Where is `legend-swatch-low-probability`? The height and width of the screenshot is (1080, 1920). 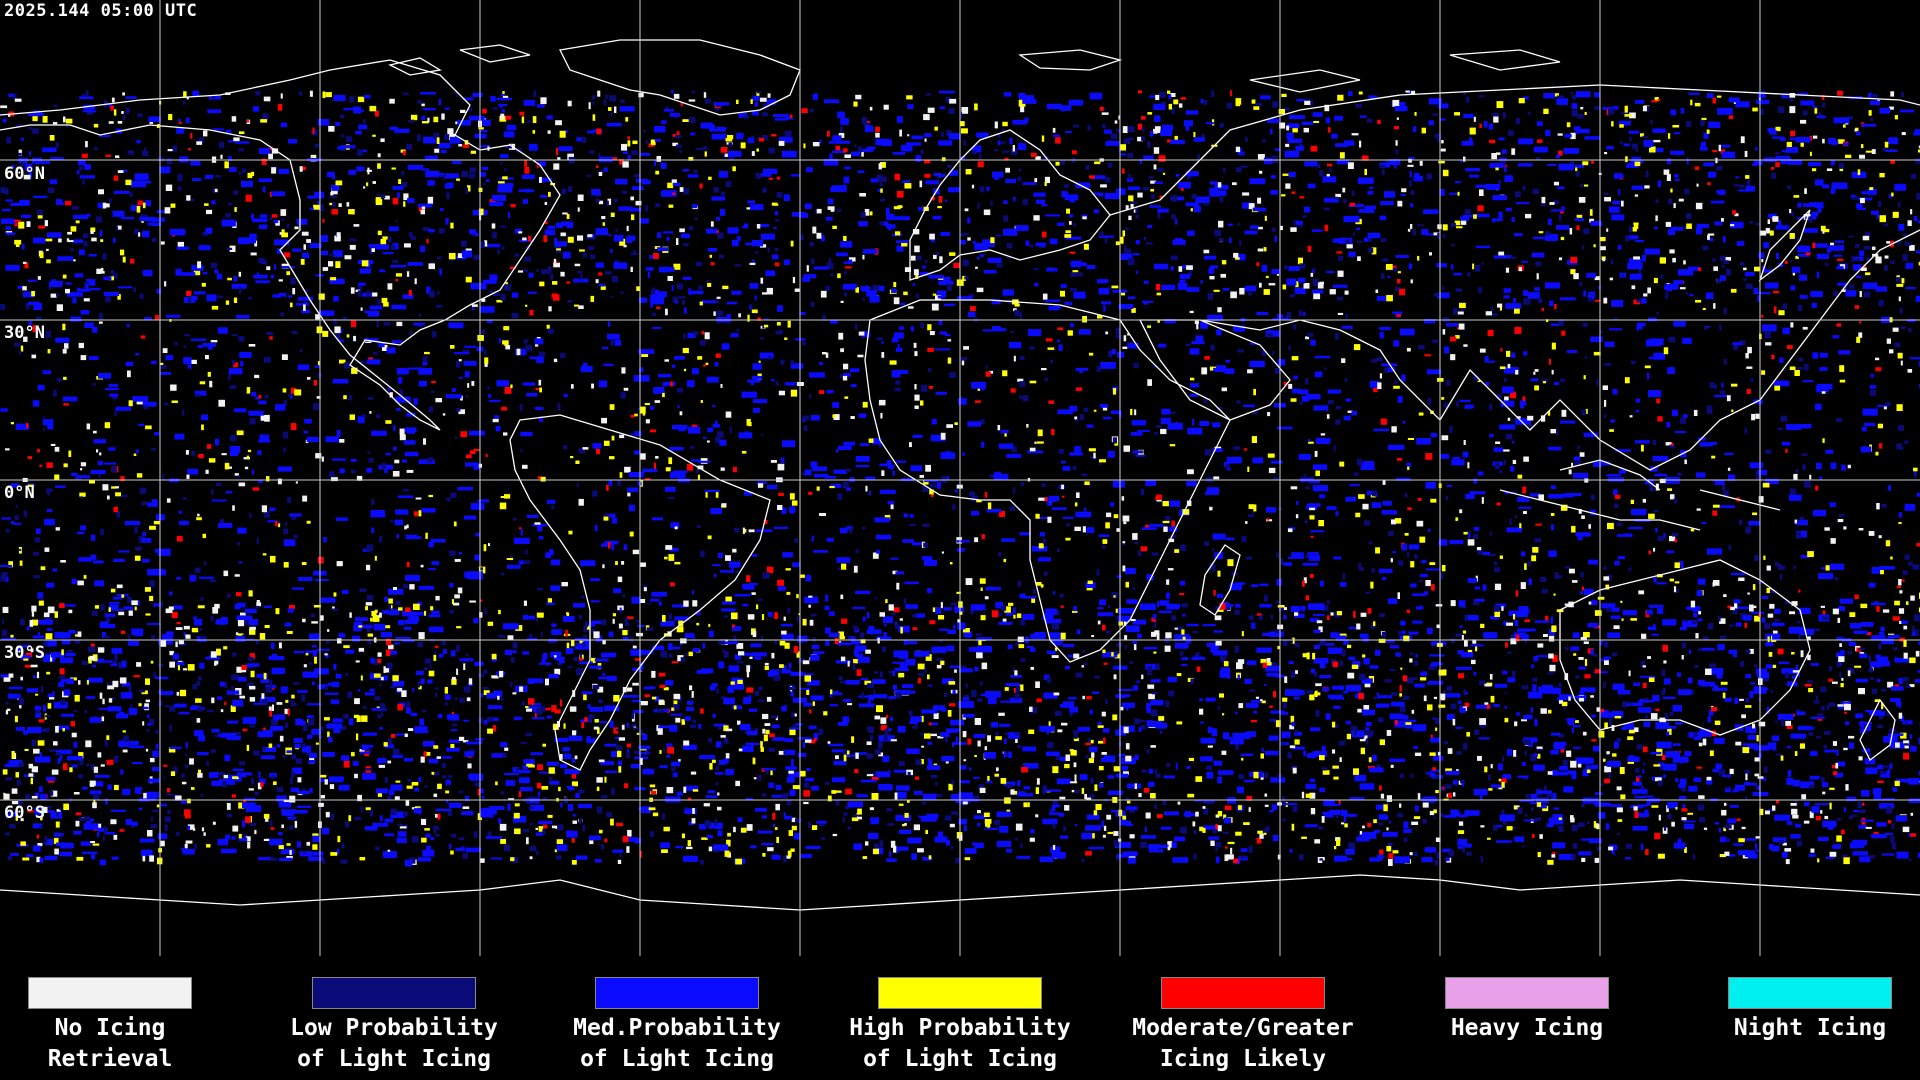
legend-swatch-low-probability is located at coordinates (394, 993).